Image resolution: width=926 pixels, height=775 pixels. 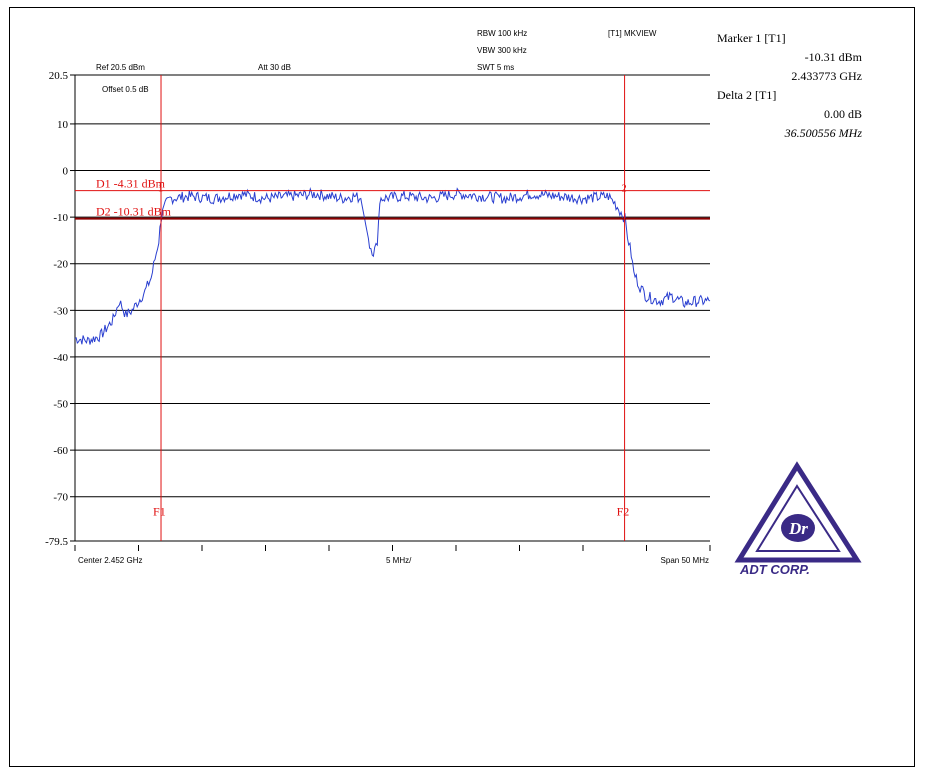 I want to click on logo-triangle-outer, so click(x=798, y=512).